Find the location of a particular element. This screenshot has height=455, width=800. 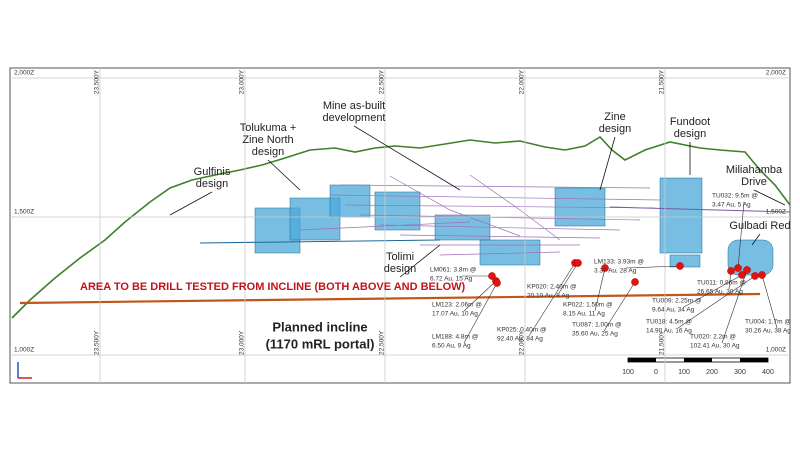

intercept-label: TU009: 2.25m @ is located at coordinates (677, 301).